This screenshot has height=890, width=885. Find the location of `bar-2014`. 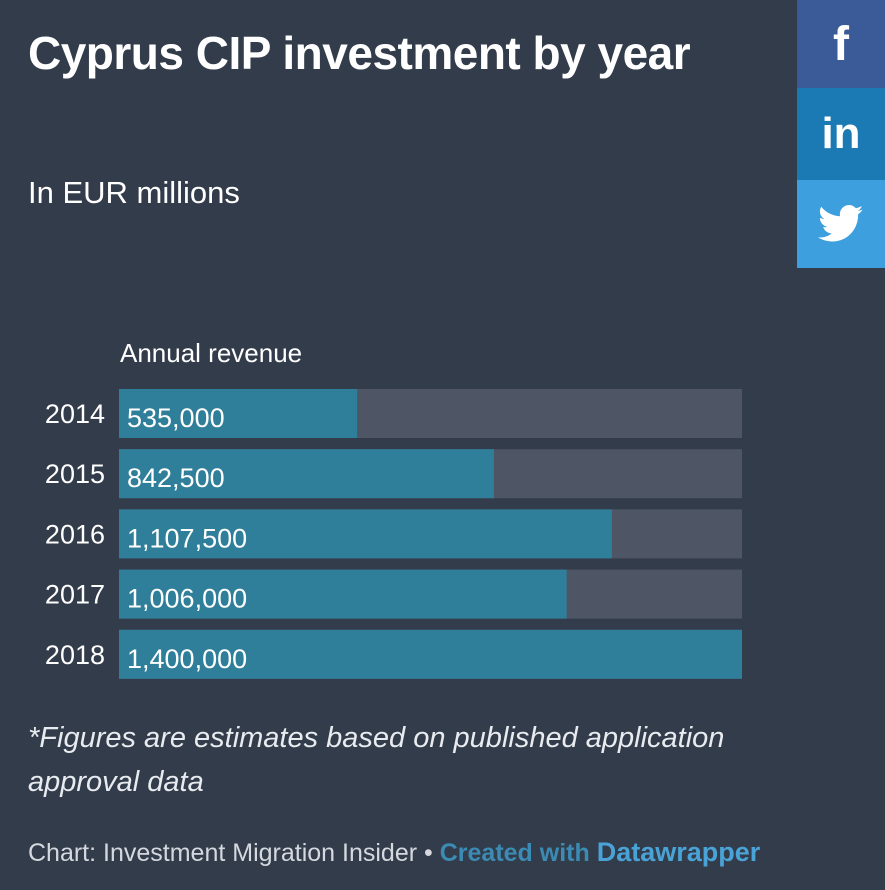

bar-2014 is located at coordinates (238, 413).